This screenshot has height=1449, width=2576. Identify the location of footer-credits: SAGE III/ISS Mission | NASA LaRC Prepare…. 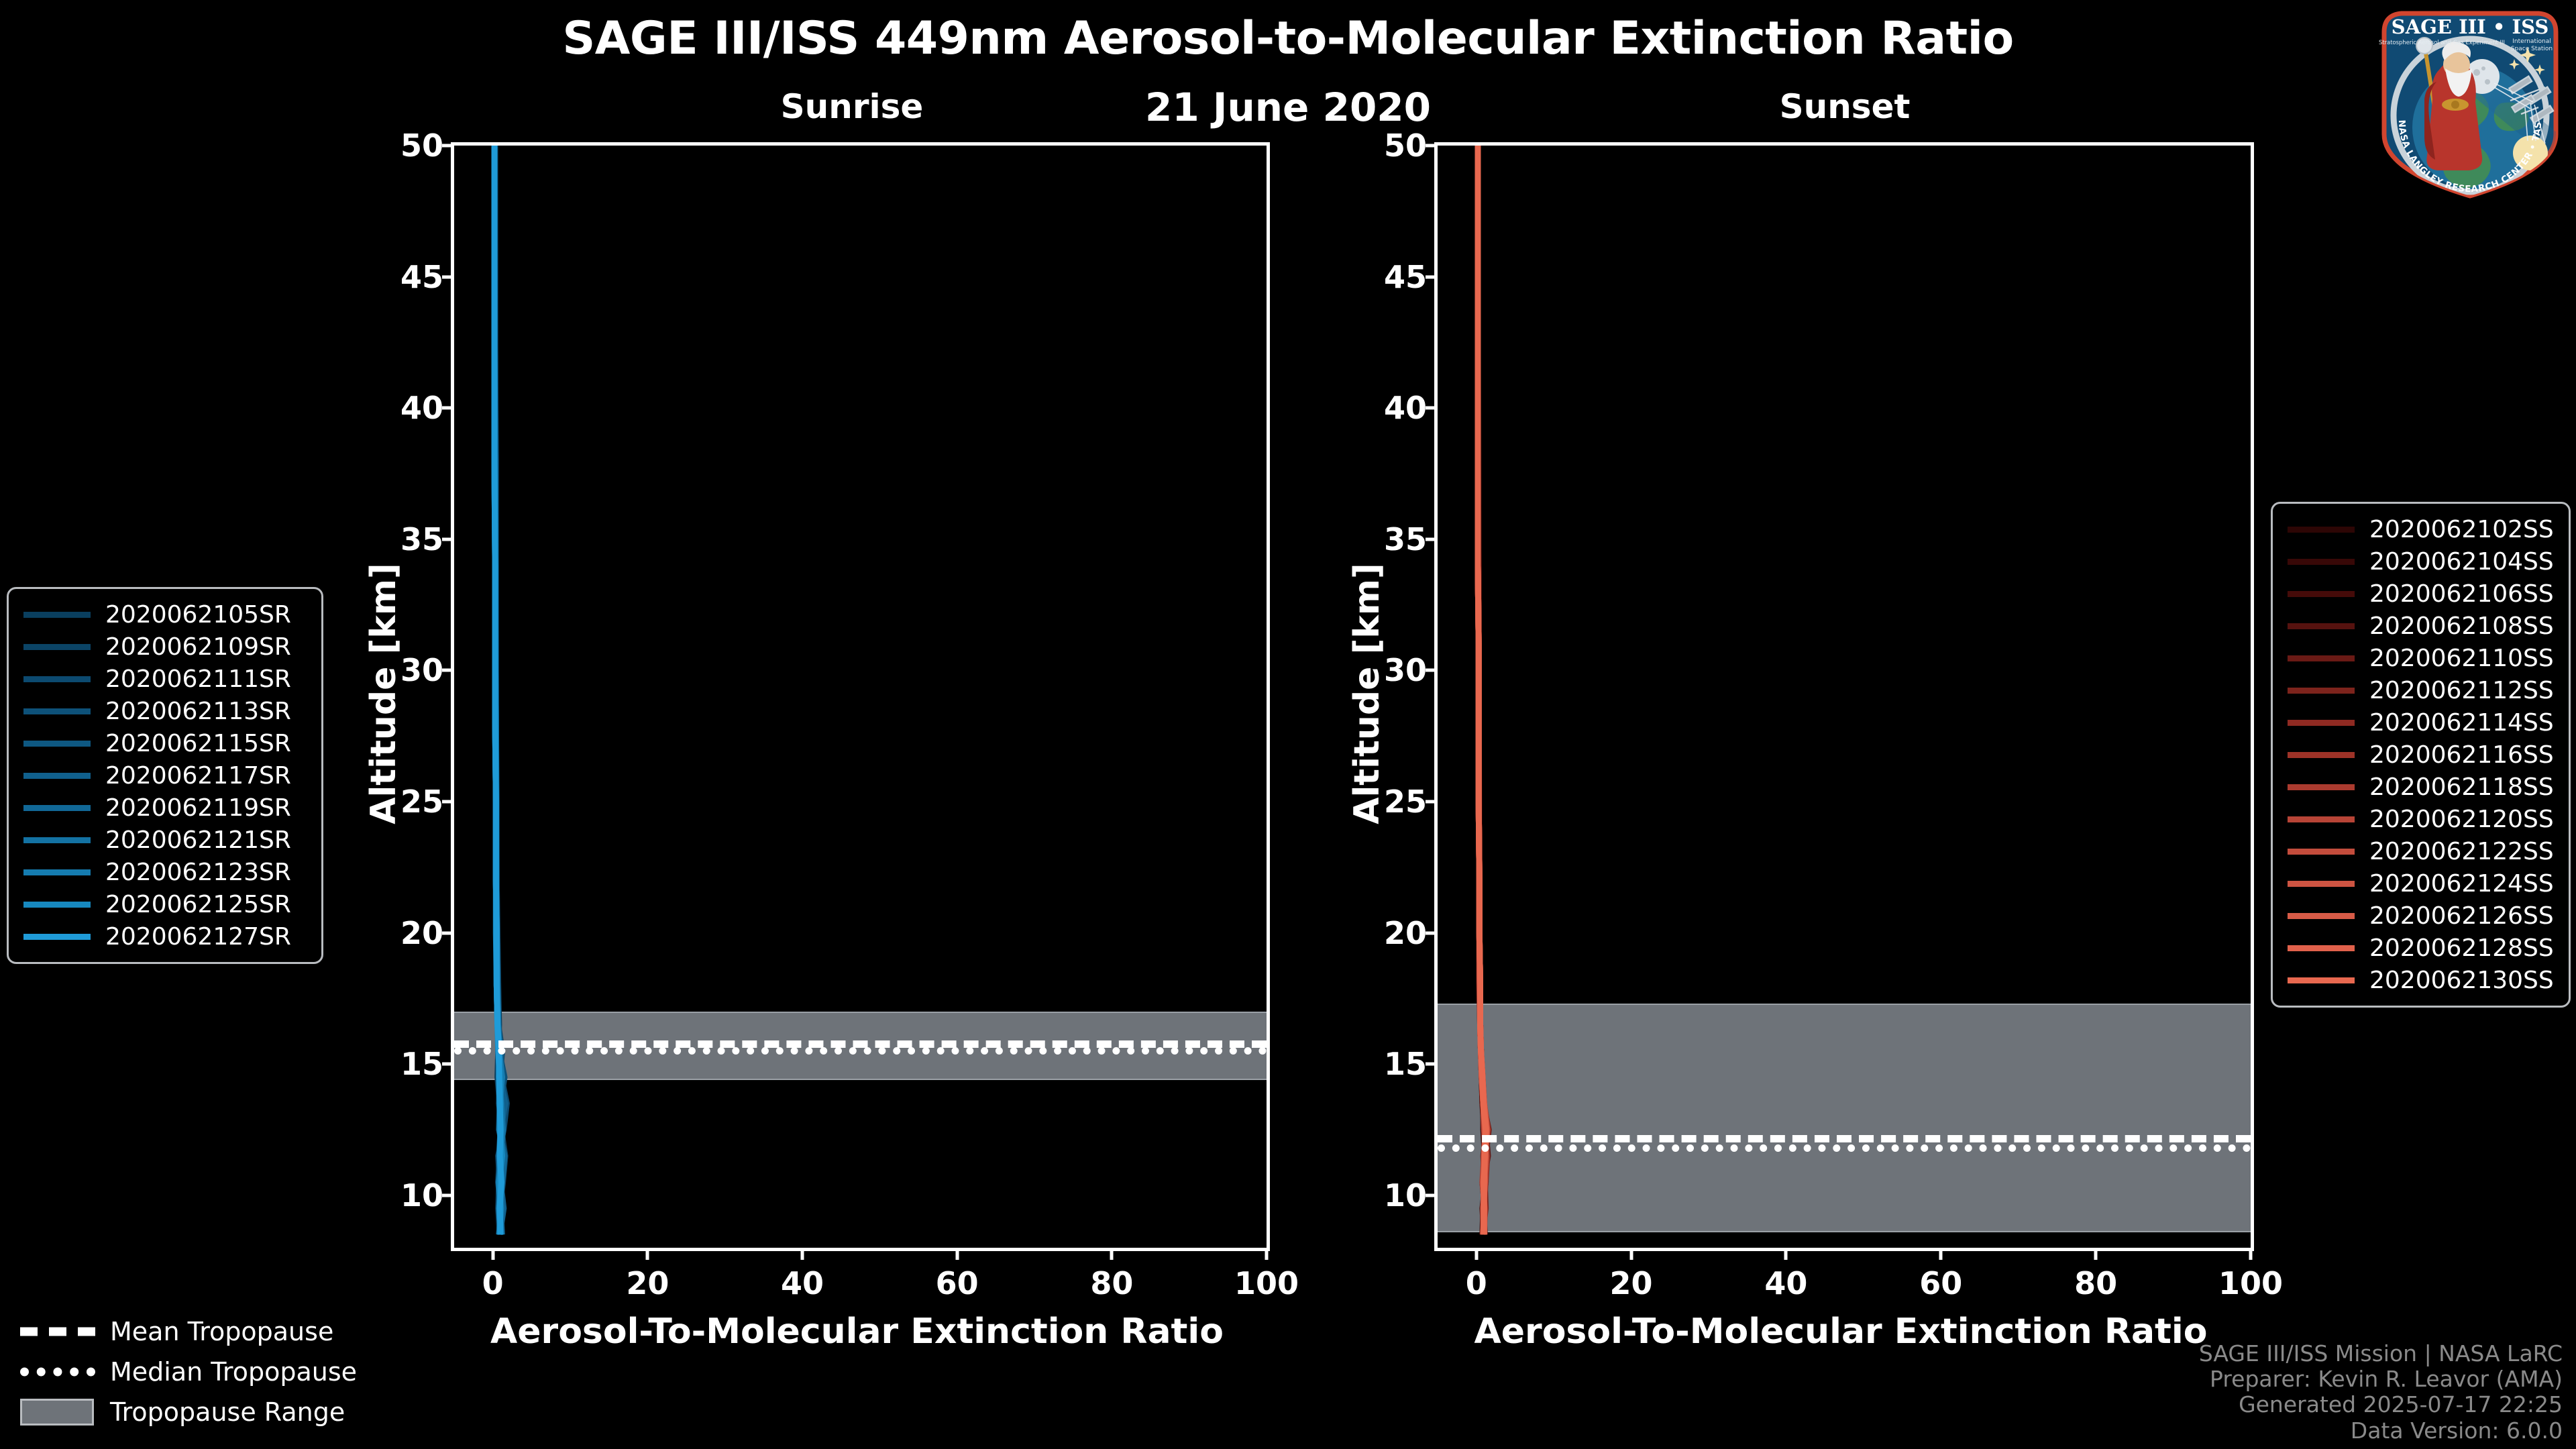
(2380, 1392).